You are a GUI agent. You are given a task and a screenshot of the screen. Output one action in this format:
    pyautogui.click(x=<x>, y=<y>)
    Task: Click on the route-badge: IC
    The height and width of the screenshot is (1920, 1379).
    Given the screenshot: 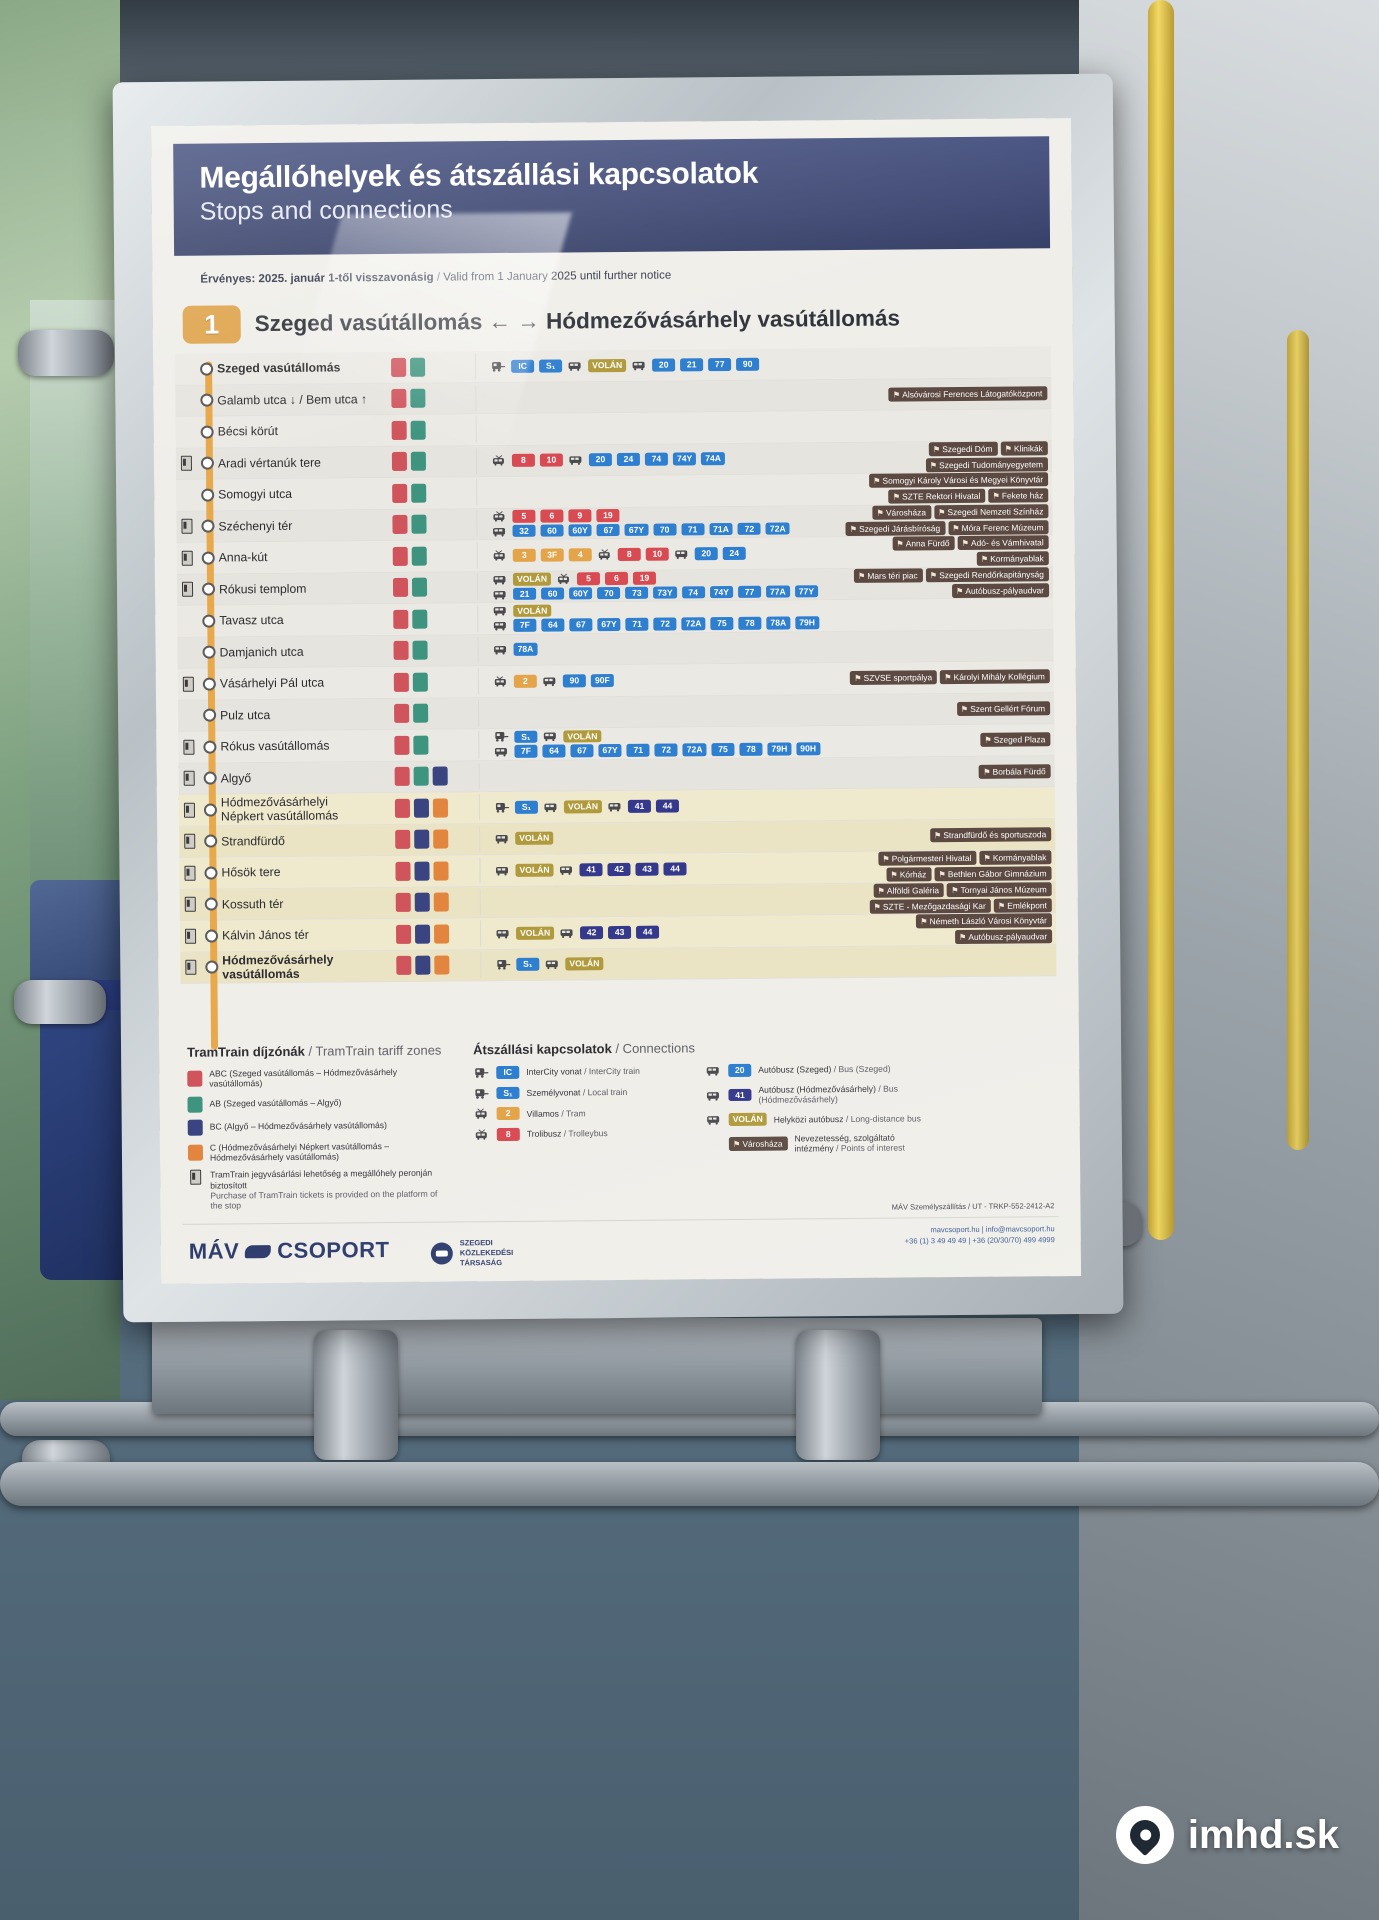 What is the action you would take?
    pyautogui.click(x=523, y=366)
    